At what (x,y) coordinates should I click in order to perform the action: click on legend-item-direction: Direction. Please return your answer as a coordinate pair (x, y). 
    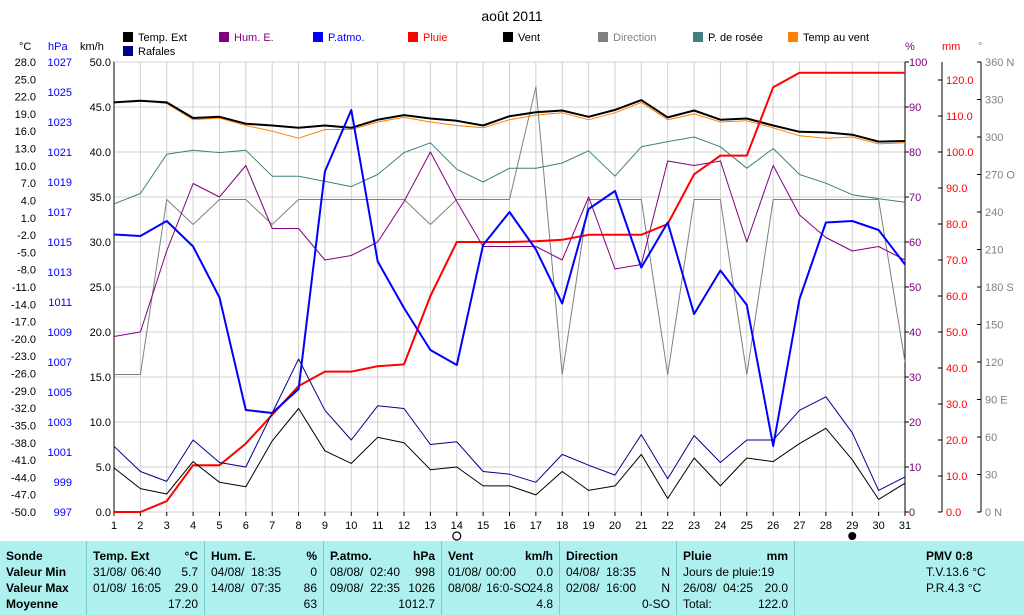
    Looking at the image, I should click on (627, 38).